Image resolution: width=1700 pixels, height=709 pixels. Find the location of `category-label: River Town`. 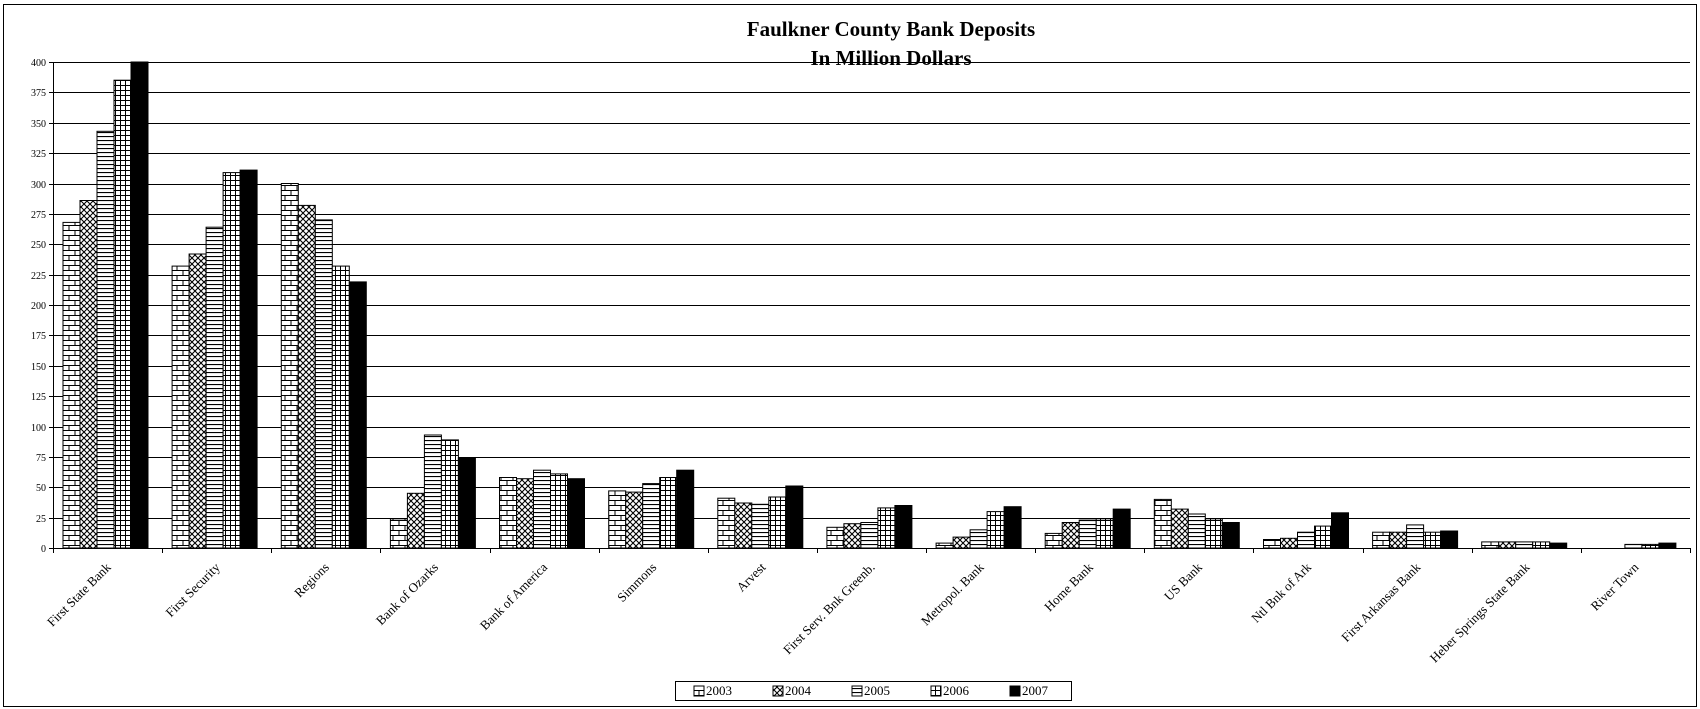

category-label: River Town is located at coordinates (1615, 586).